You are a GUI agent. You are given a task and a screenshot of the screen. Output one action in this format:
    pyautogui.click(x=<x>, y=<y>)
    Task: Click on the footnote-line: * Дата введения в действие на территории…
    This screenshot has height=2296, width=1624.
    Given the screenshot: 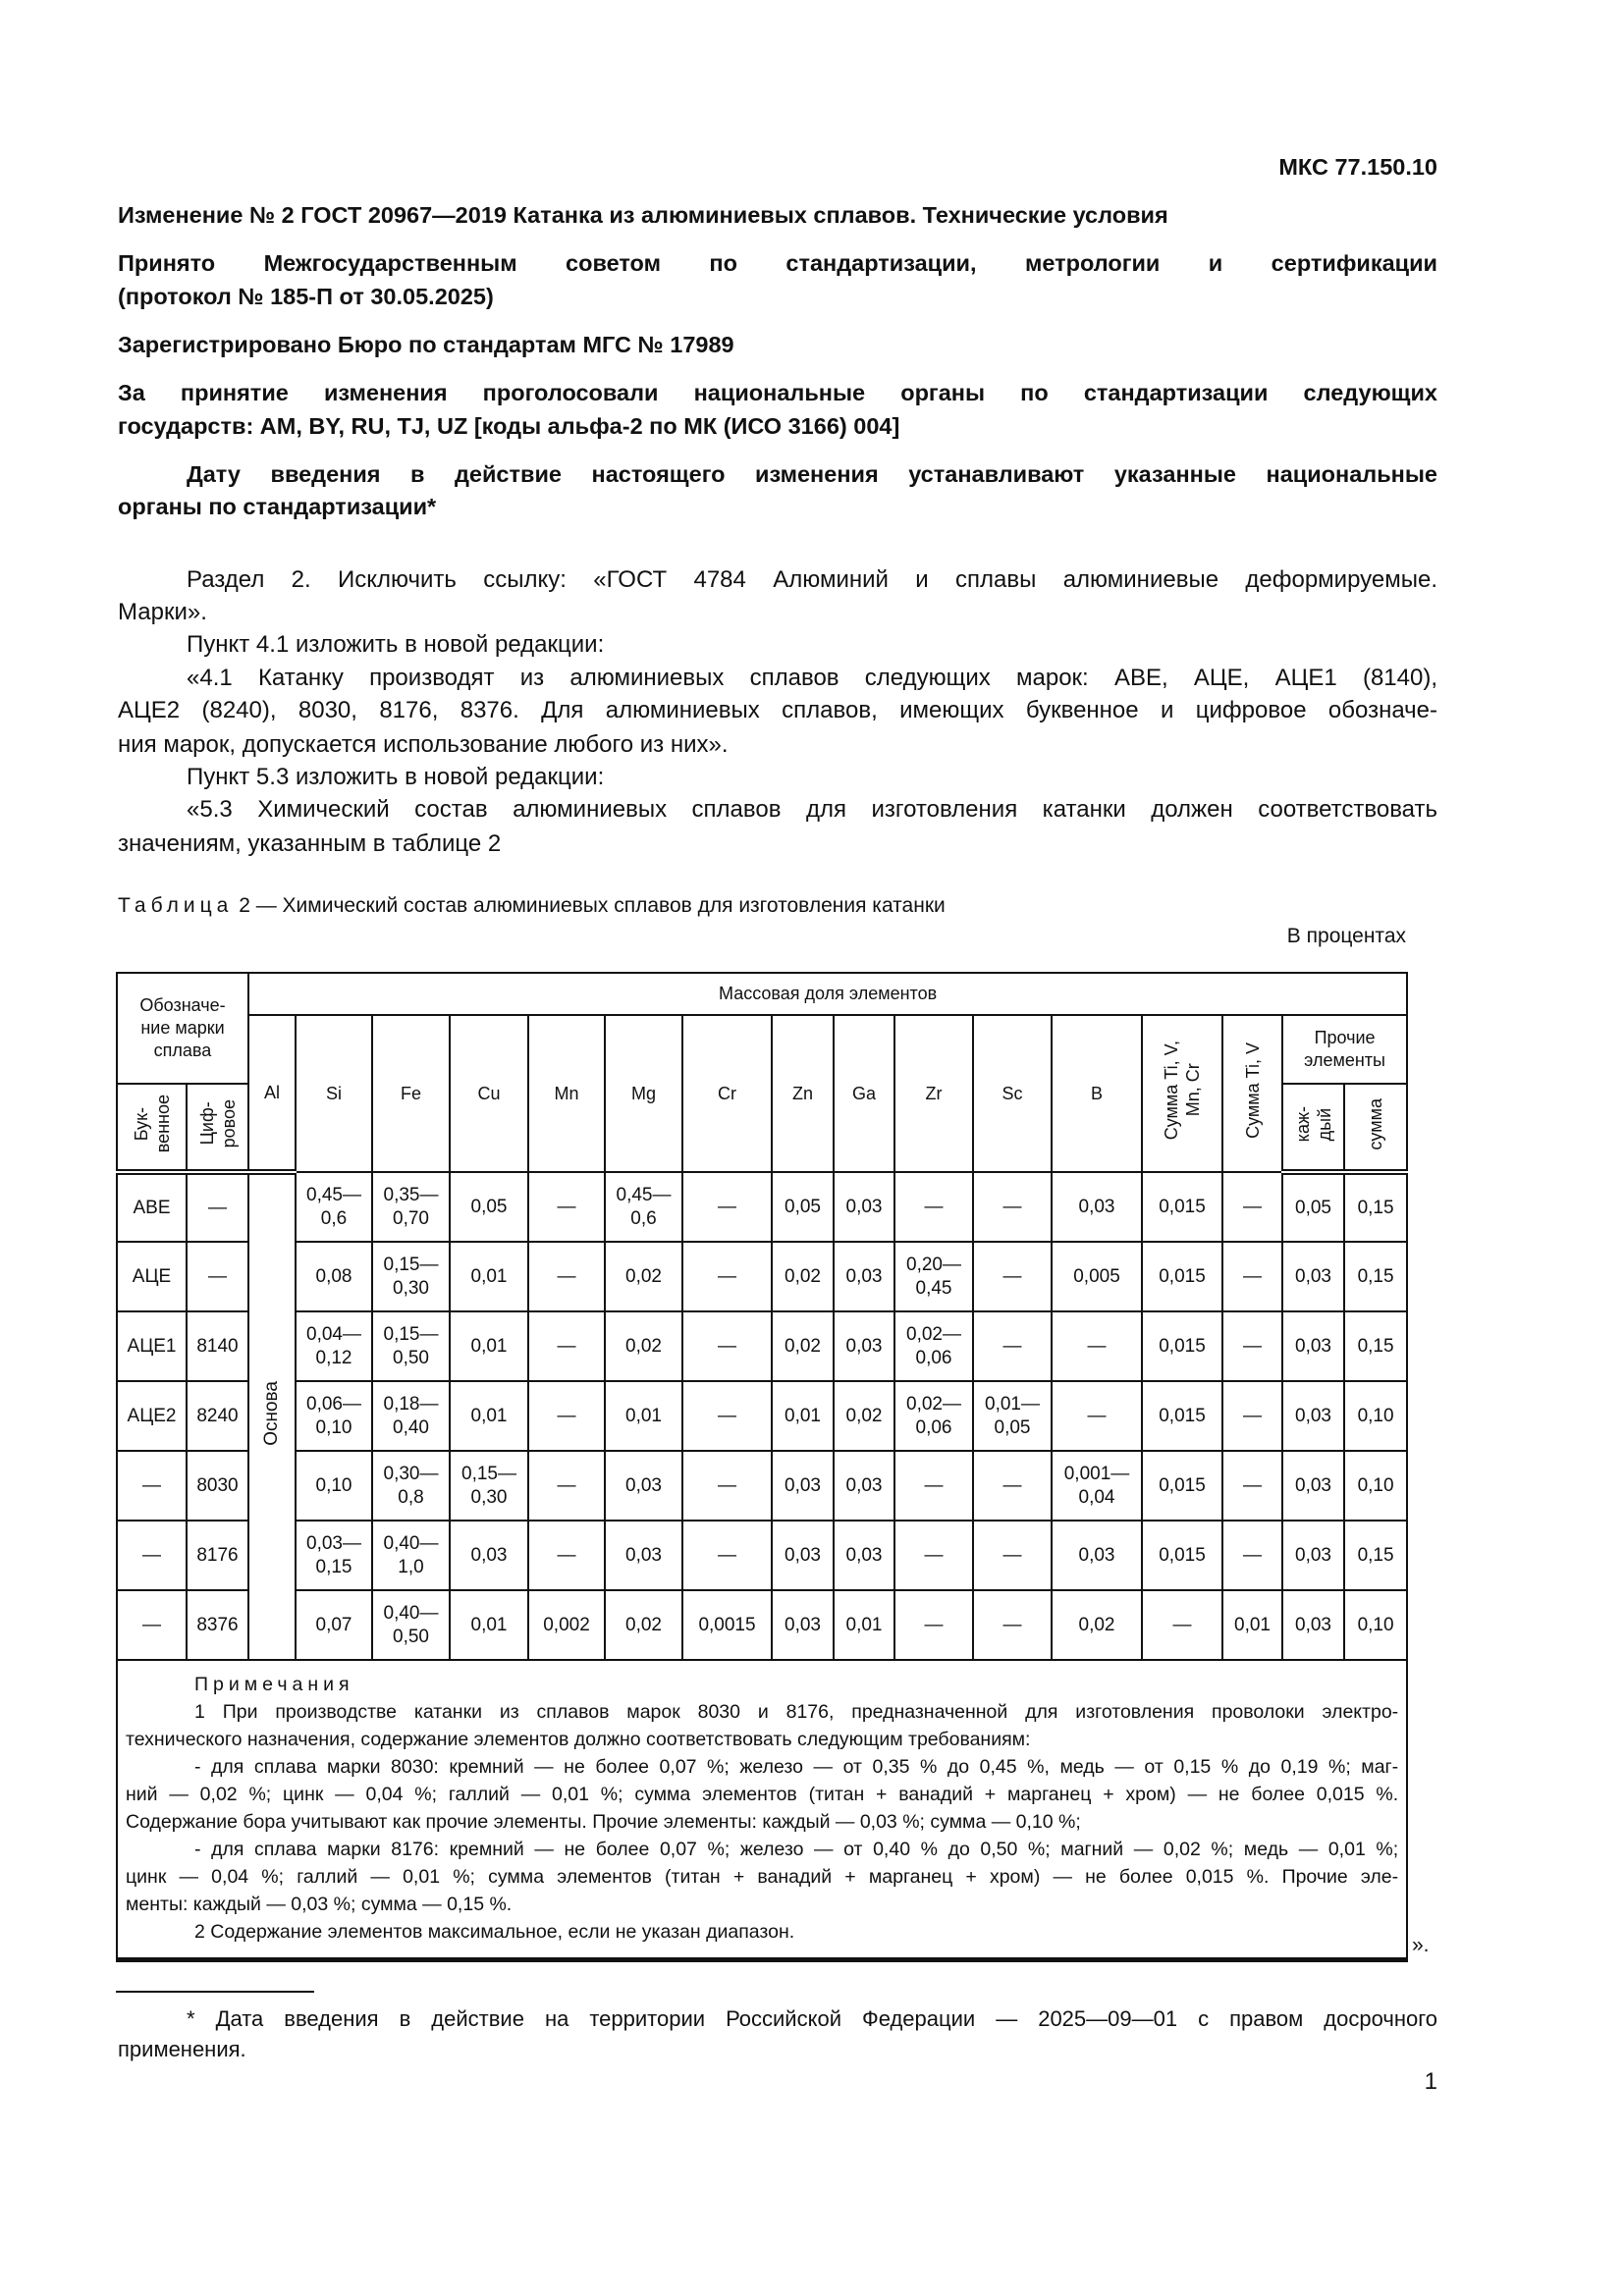 What is the action you would take?
    pyautogui.click(x=812, y=2018)
    